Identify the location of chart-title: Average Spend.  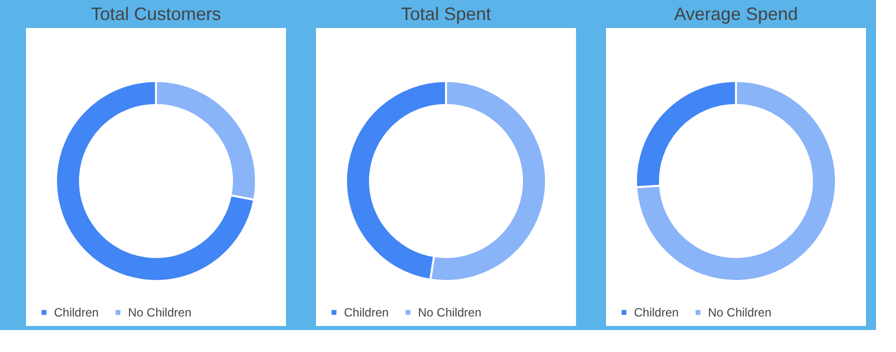
(736, 14).